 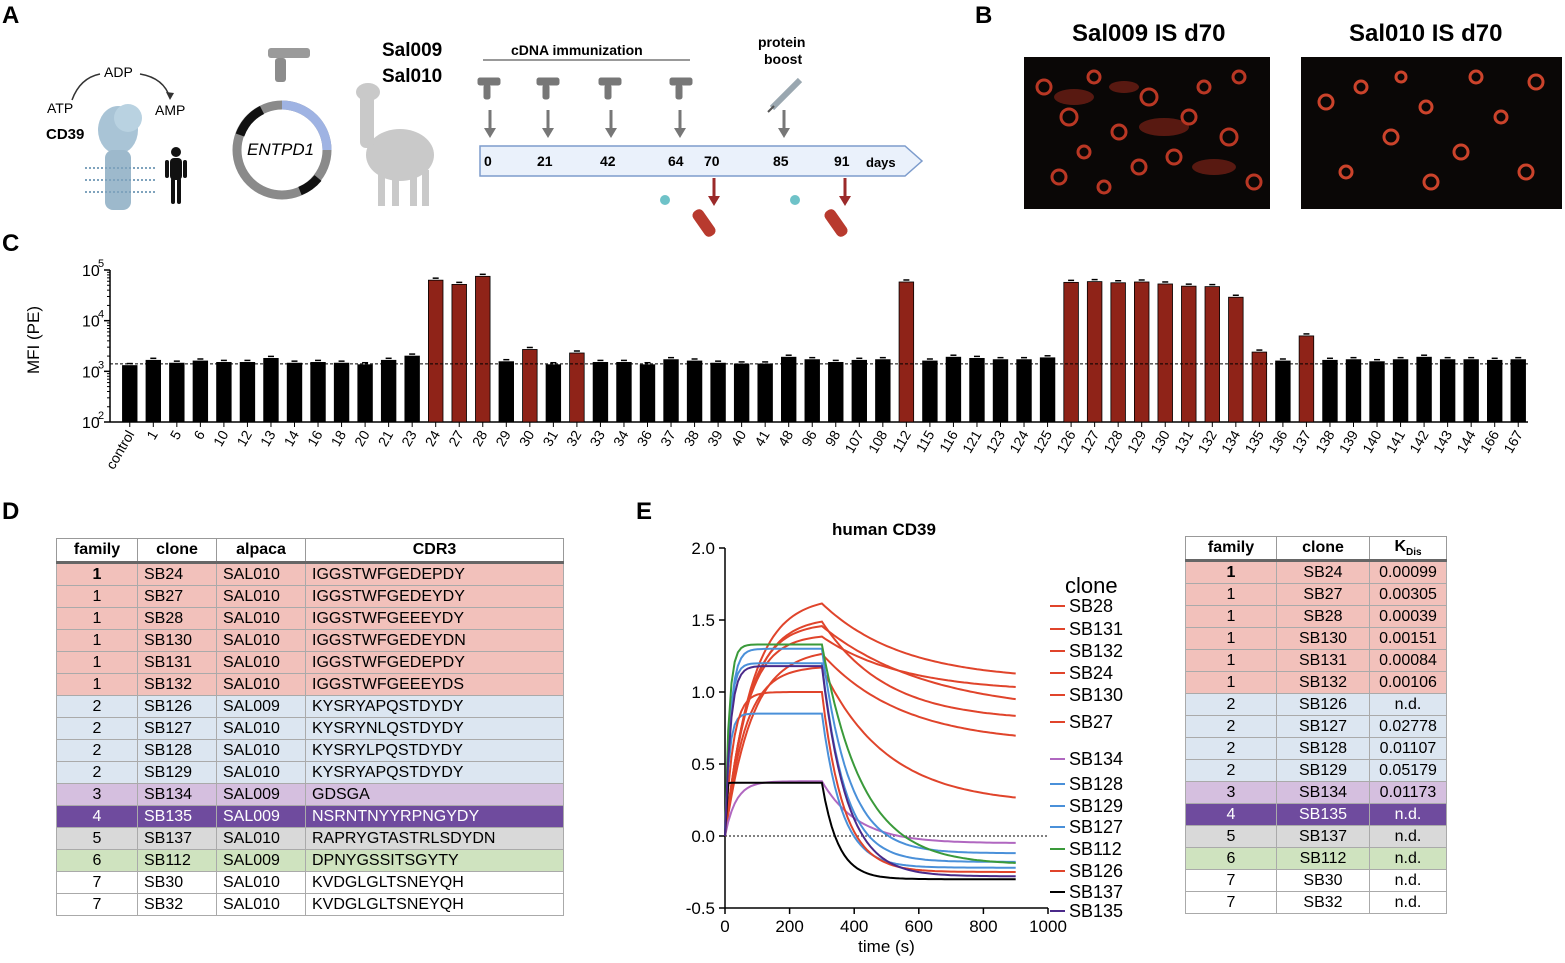 I want to click on x-tick-label: 14, so click(x=291, y=438).